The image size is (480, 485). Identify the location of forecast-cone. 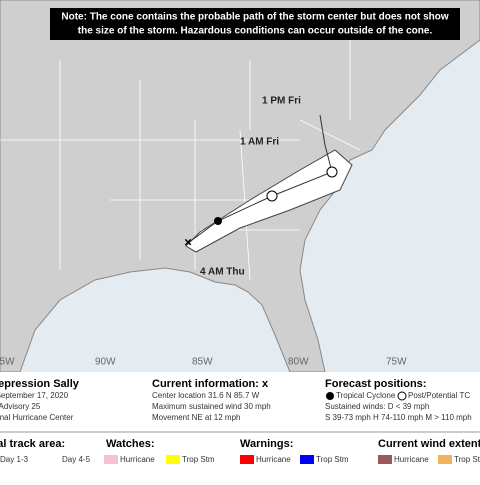
(269, 201).